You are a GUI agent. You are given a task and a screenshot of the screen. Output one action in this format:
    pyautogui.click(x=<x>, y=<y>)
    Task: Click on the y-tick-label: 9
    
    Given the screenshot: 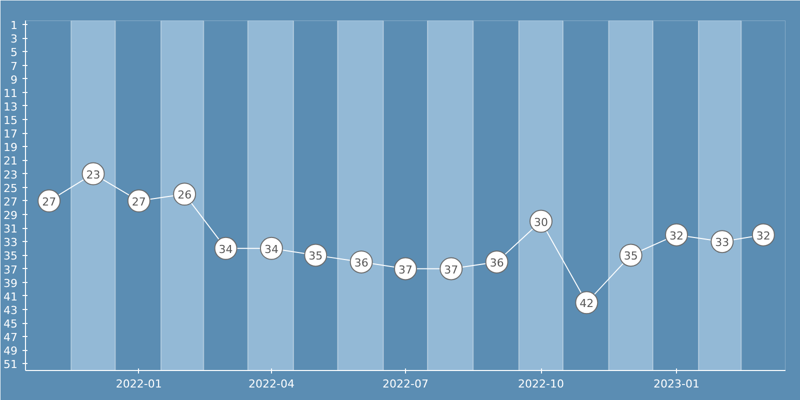 What is the action you would take?
    pyautogui.click(x=14, y=79)
    